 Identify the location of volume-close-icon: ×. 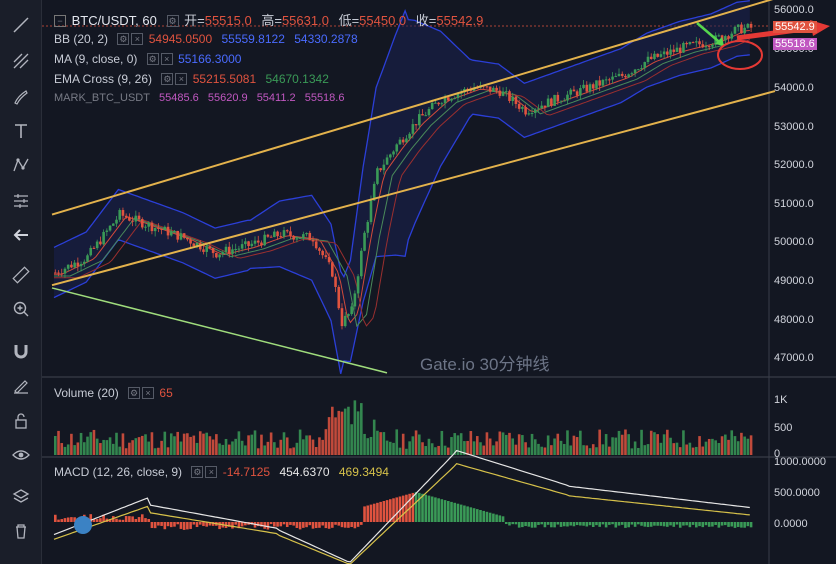
(148, 392).